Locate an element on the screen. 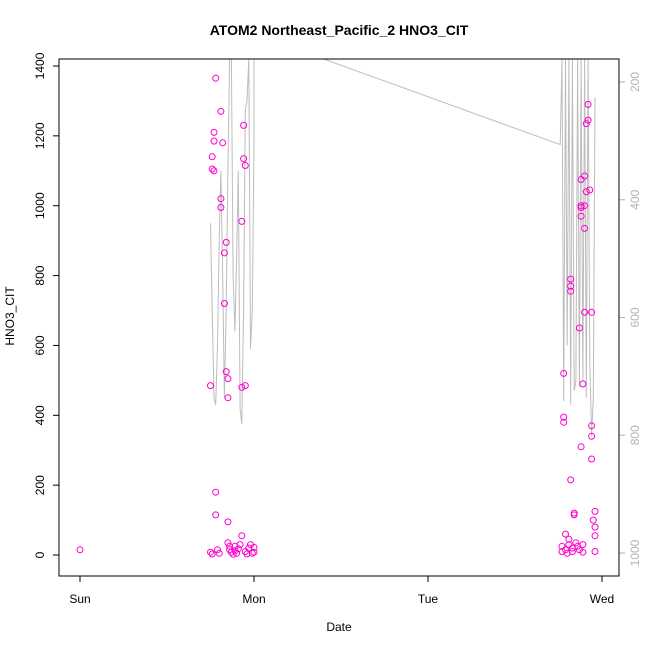 Image resolution: width=650 pixels, height=650 pixels. x-tick-label: Tue is located at coordinates (428, 599).